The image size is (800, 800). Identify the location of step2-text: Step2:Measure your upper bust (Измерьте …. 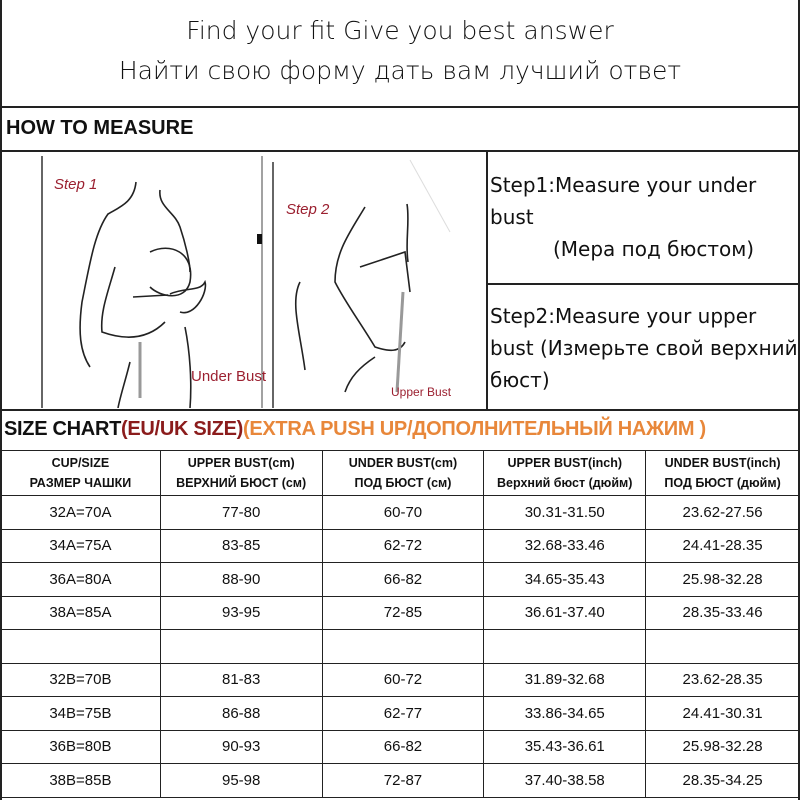
(644, 348).